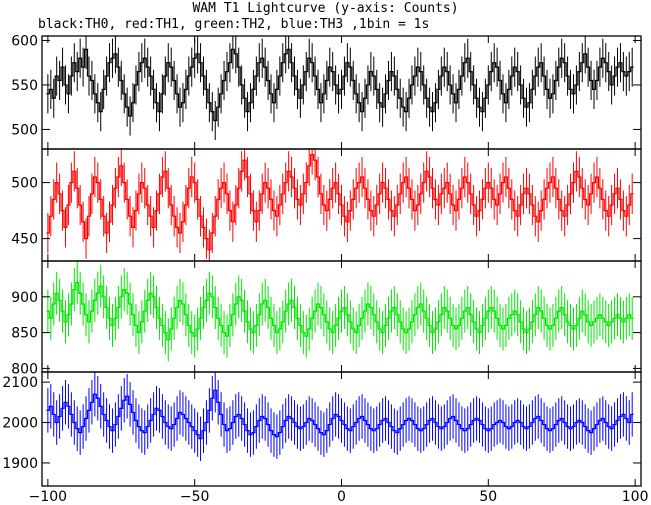  What do you see at coordinates (340, 85) in the screenshot?
I see `step-line-th0` at bounding box center [340, 85].